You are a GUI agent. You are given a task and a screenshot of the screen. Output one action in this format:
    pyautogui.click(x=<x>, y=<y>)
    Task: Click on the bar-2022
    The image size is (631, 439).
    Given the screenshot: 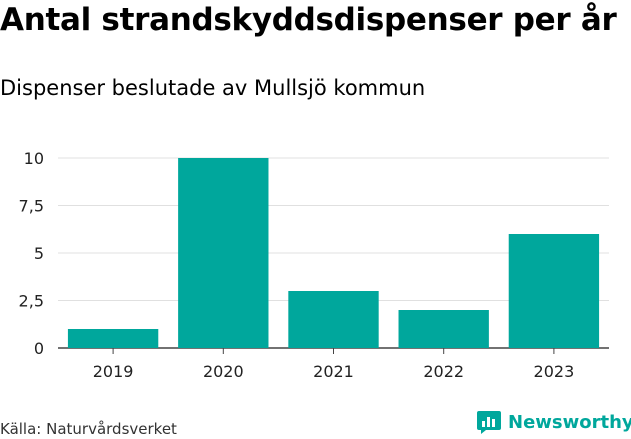 What is the action you would take?
    pyautogui.click(x=443, y=329)
    